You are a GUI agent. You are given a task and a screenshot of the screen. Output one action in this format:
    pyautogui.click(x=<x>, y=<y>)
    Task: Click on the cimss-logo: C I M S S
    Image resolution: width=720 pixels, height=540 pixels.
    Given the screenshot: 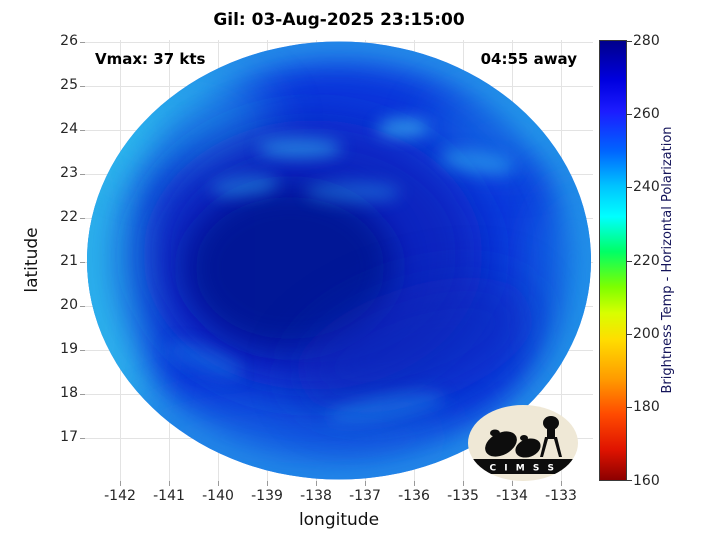 What is the action you would take?
    pyautogui.click(x=523, y=443)
    